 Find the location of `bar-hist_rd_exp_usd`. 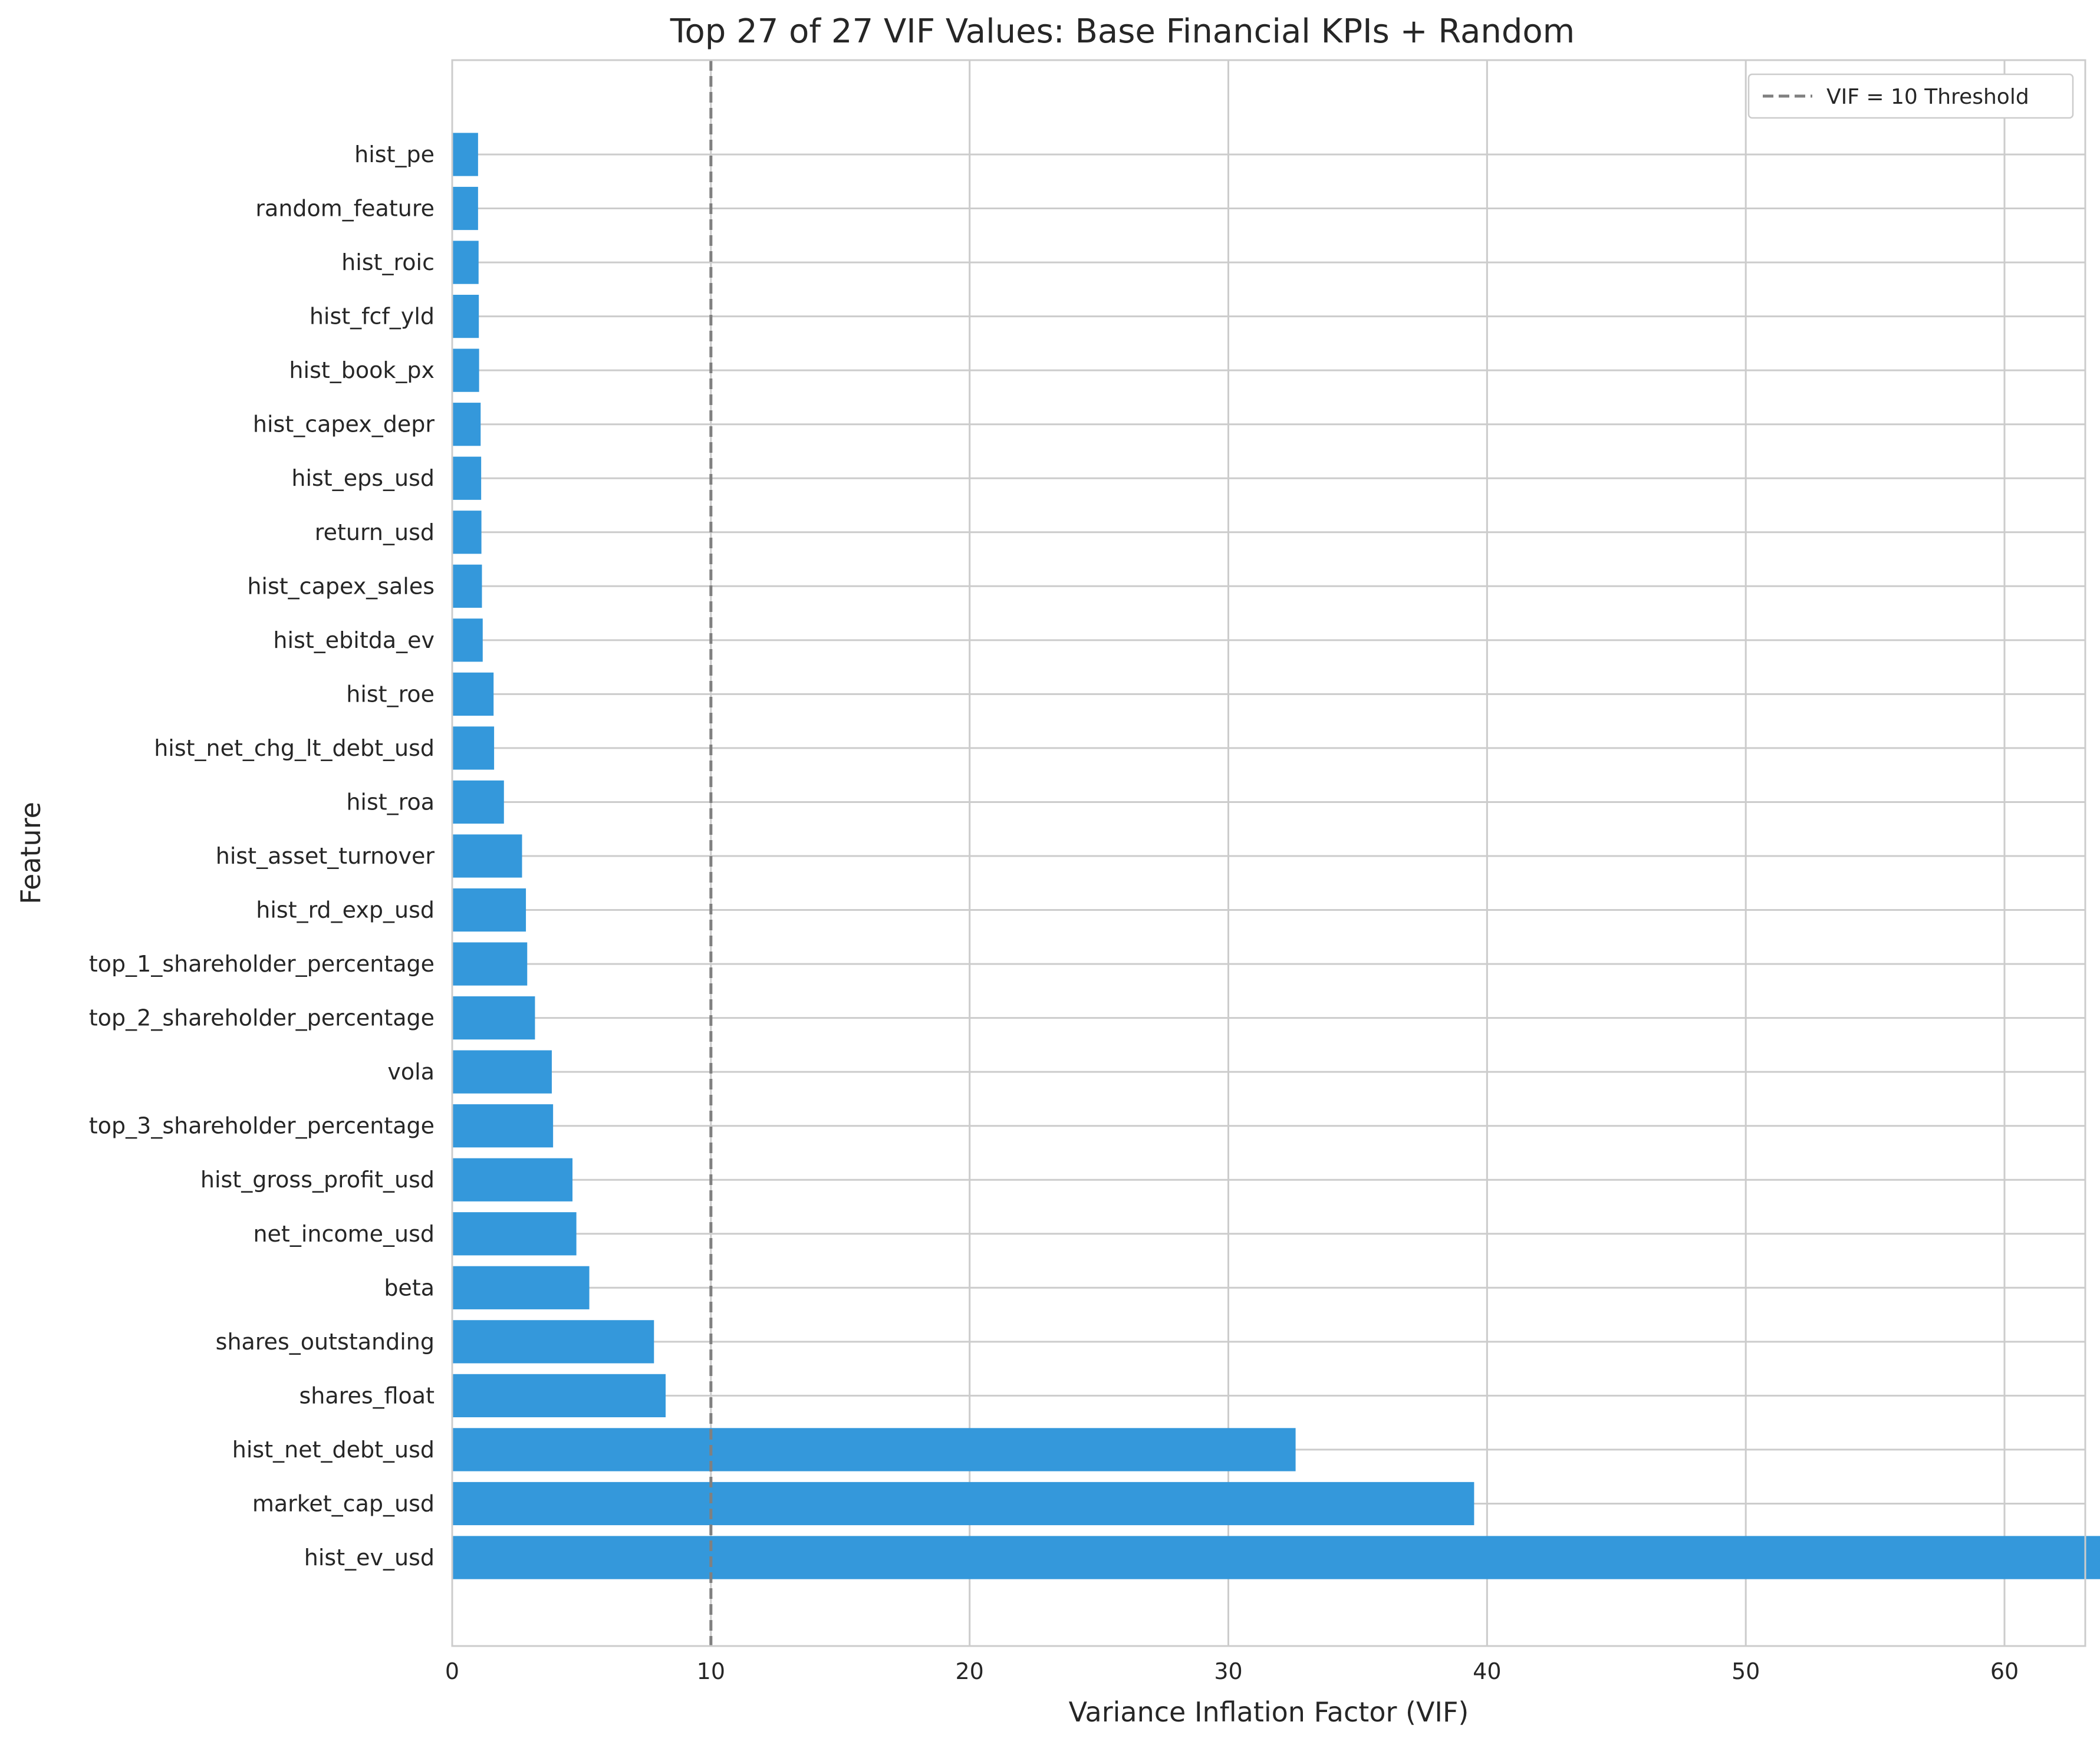

bar-hist_rd_exp_usd is located at coordinates (489, 910).